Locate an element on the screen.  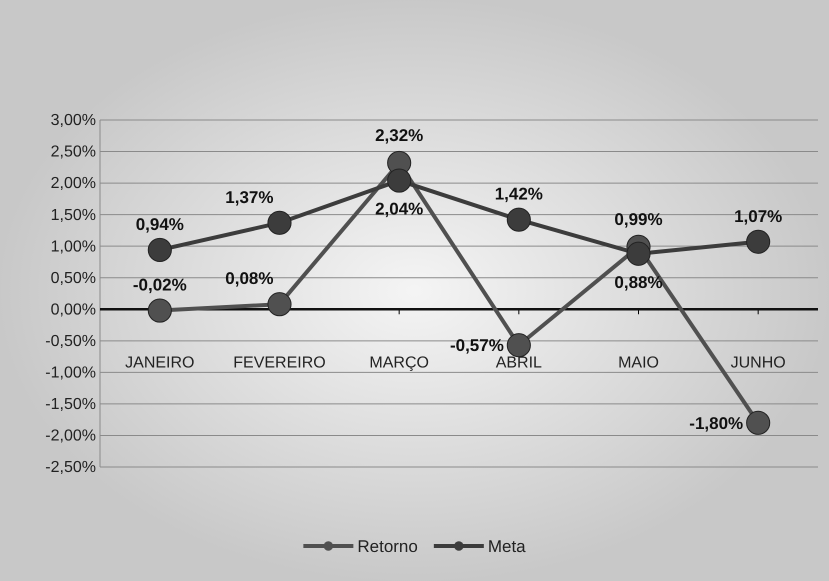
y-tick-label: 3,00% is located at coordinates (73, 121).